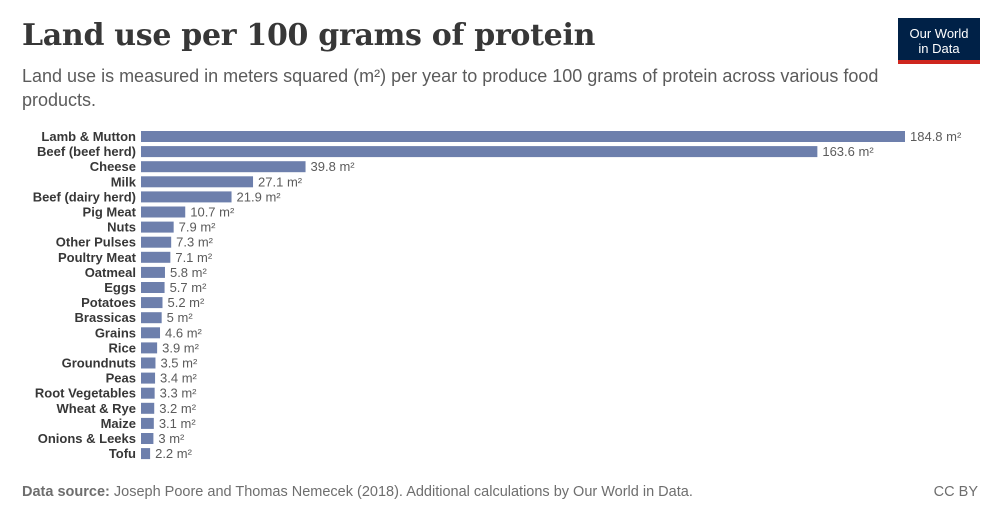 This screenshot has height=523, width=1000. What do you see at coordinates (124, 181) in the screenshot?
I see `category-label: Milk` at bounding box center [124, 181].